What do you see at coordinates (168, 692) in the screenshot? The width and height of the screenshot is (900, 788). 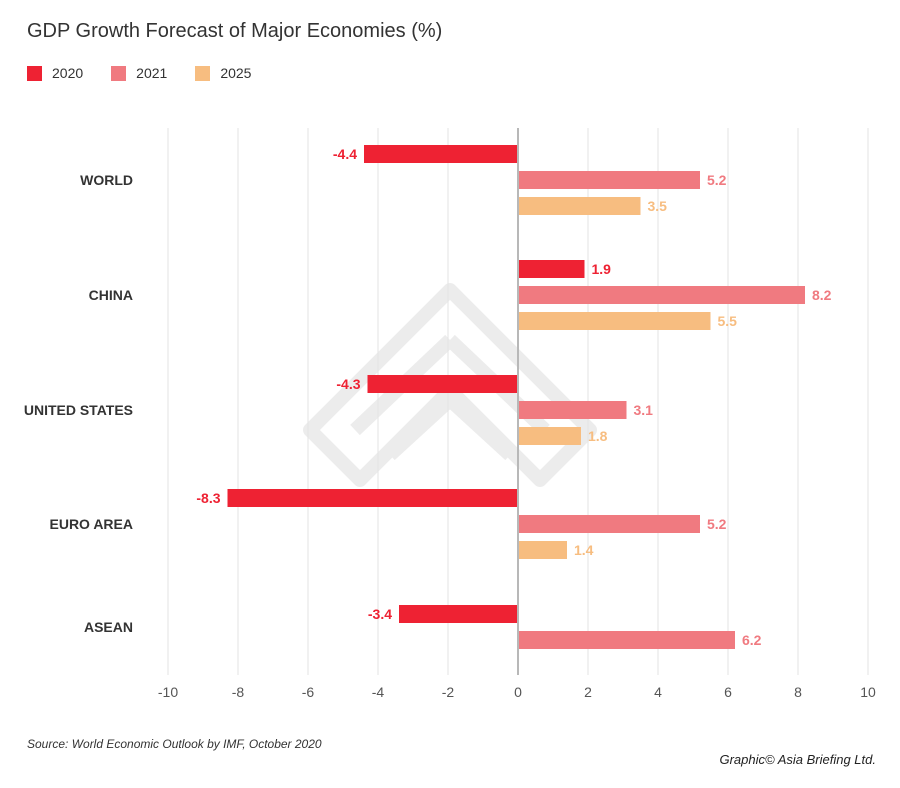 I see `x-tick-label: -10` at bounding box center [168, 692].